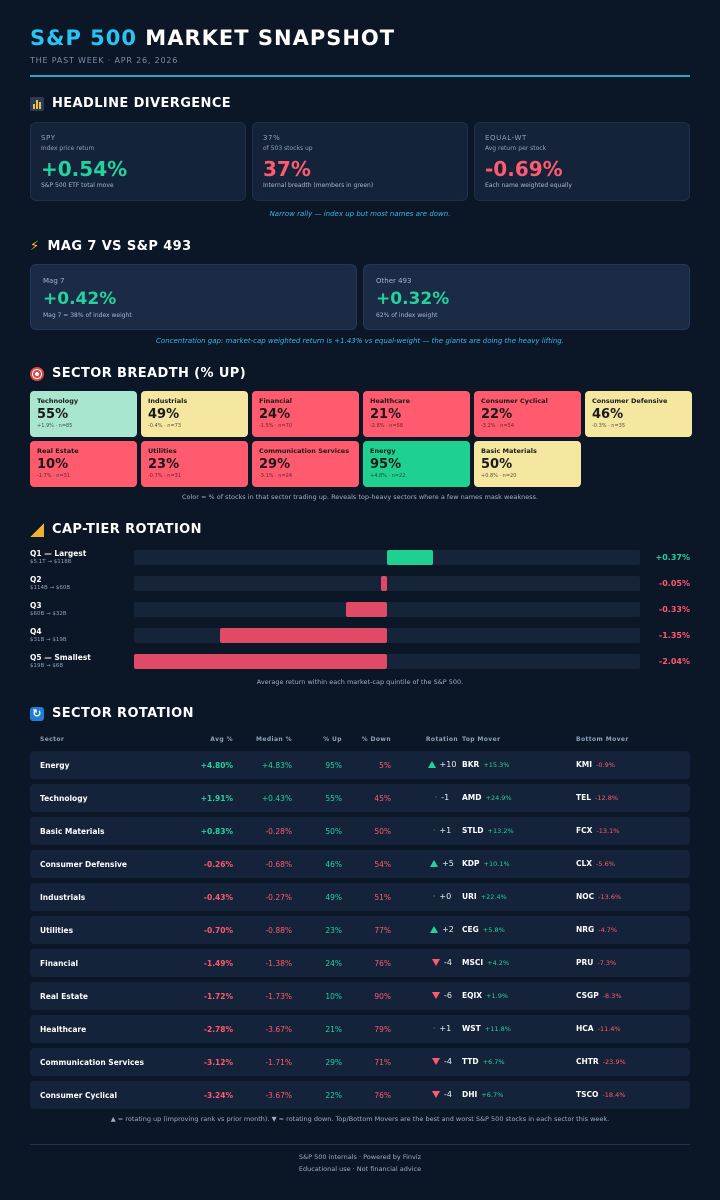 The width and height of the screenshot is (720, 1200). I want to click on avg-return: +0.83%, so click(216, 831).